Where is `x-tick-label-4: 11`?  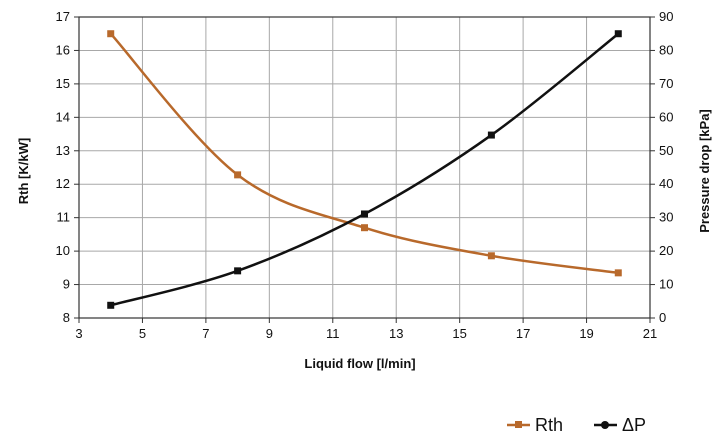 x-tick-label-4: 11 is located at coordinates (333, 333).